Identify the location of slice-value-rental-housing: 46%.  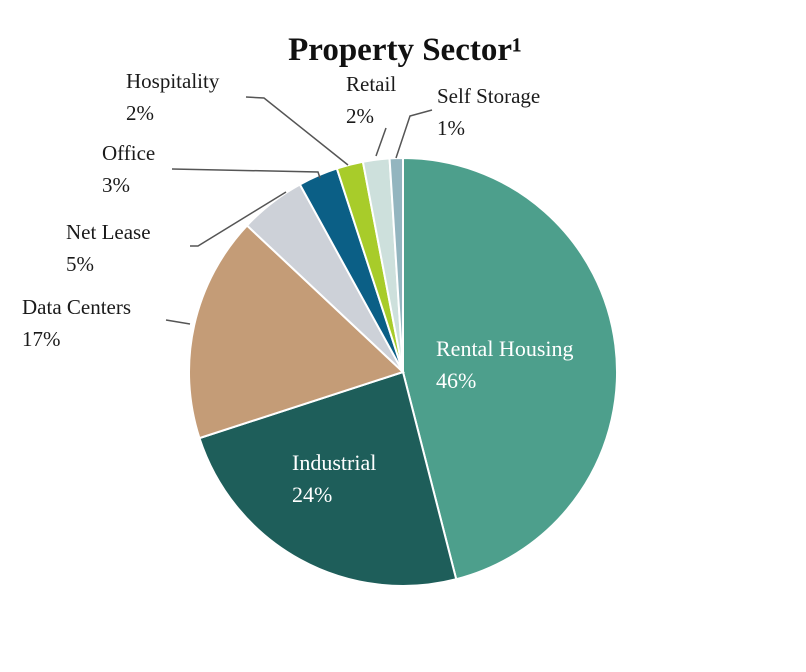
(456, 380).